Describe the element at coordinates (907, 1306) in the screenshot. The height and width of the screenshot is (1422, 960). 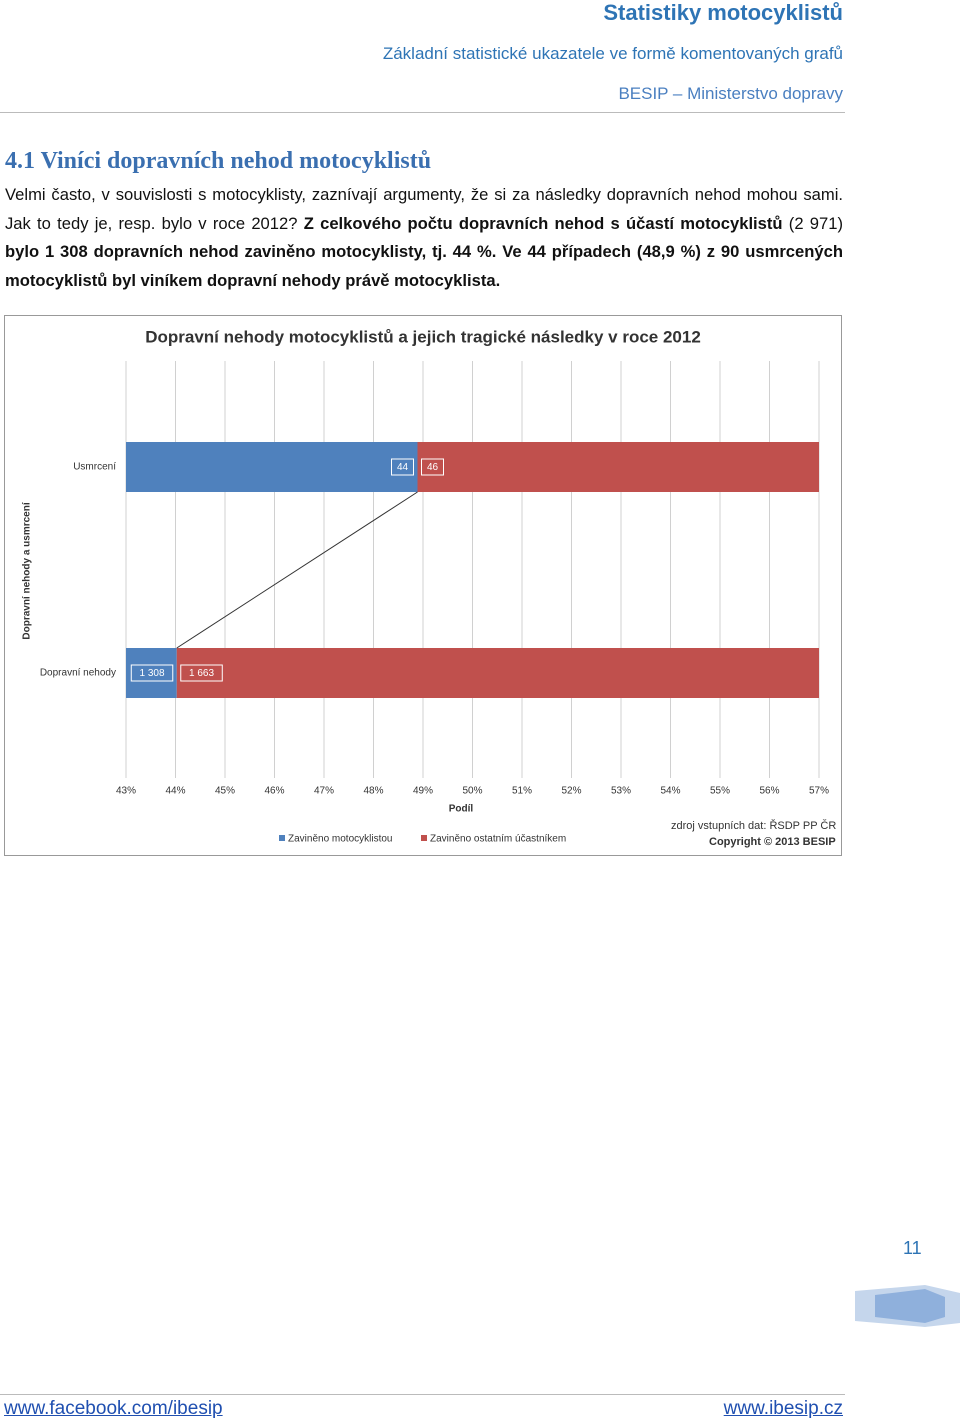
I see `footer-ornament` at that location.